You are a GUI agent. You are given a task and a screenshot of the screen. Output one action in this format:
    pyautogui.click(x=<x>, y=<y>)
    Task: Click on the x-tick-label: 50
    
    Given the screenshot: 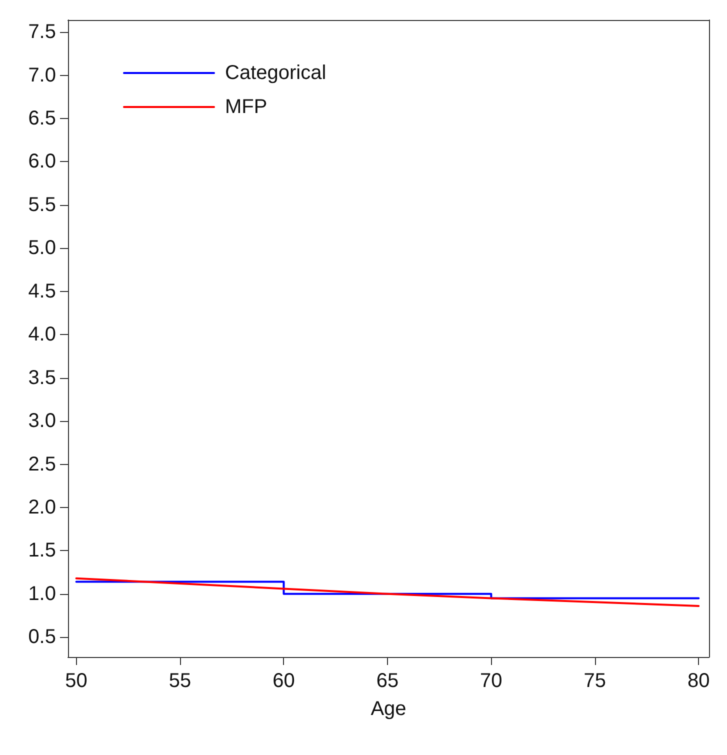 What is the action you would take?
    pyautogui.click(x=76, y=681)
    